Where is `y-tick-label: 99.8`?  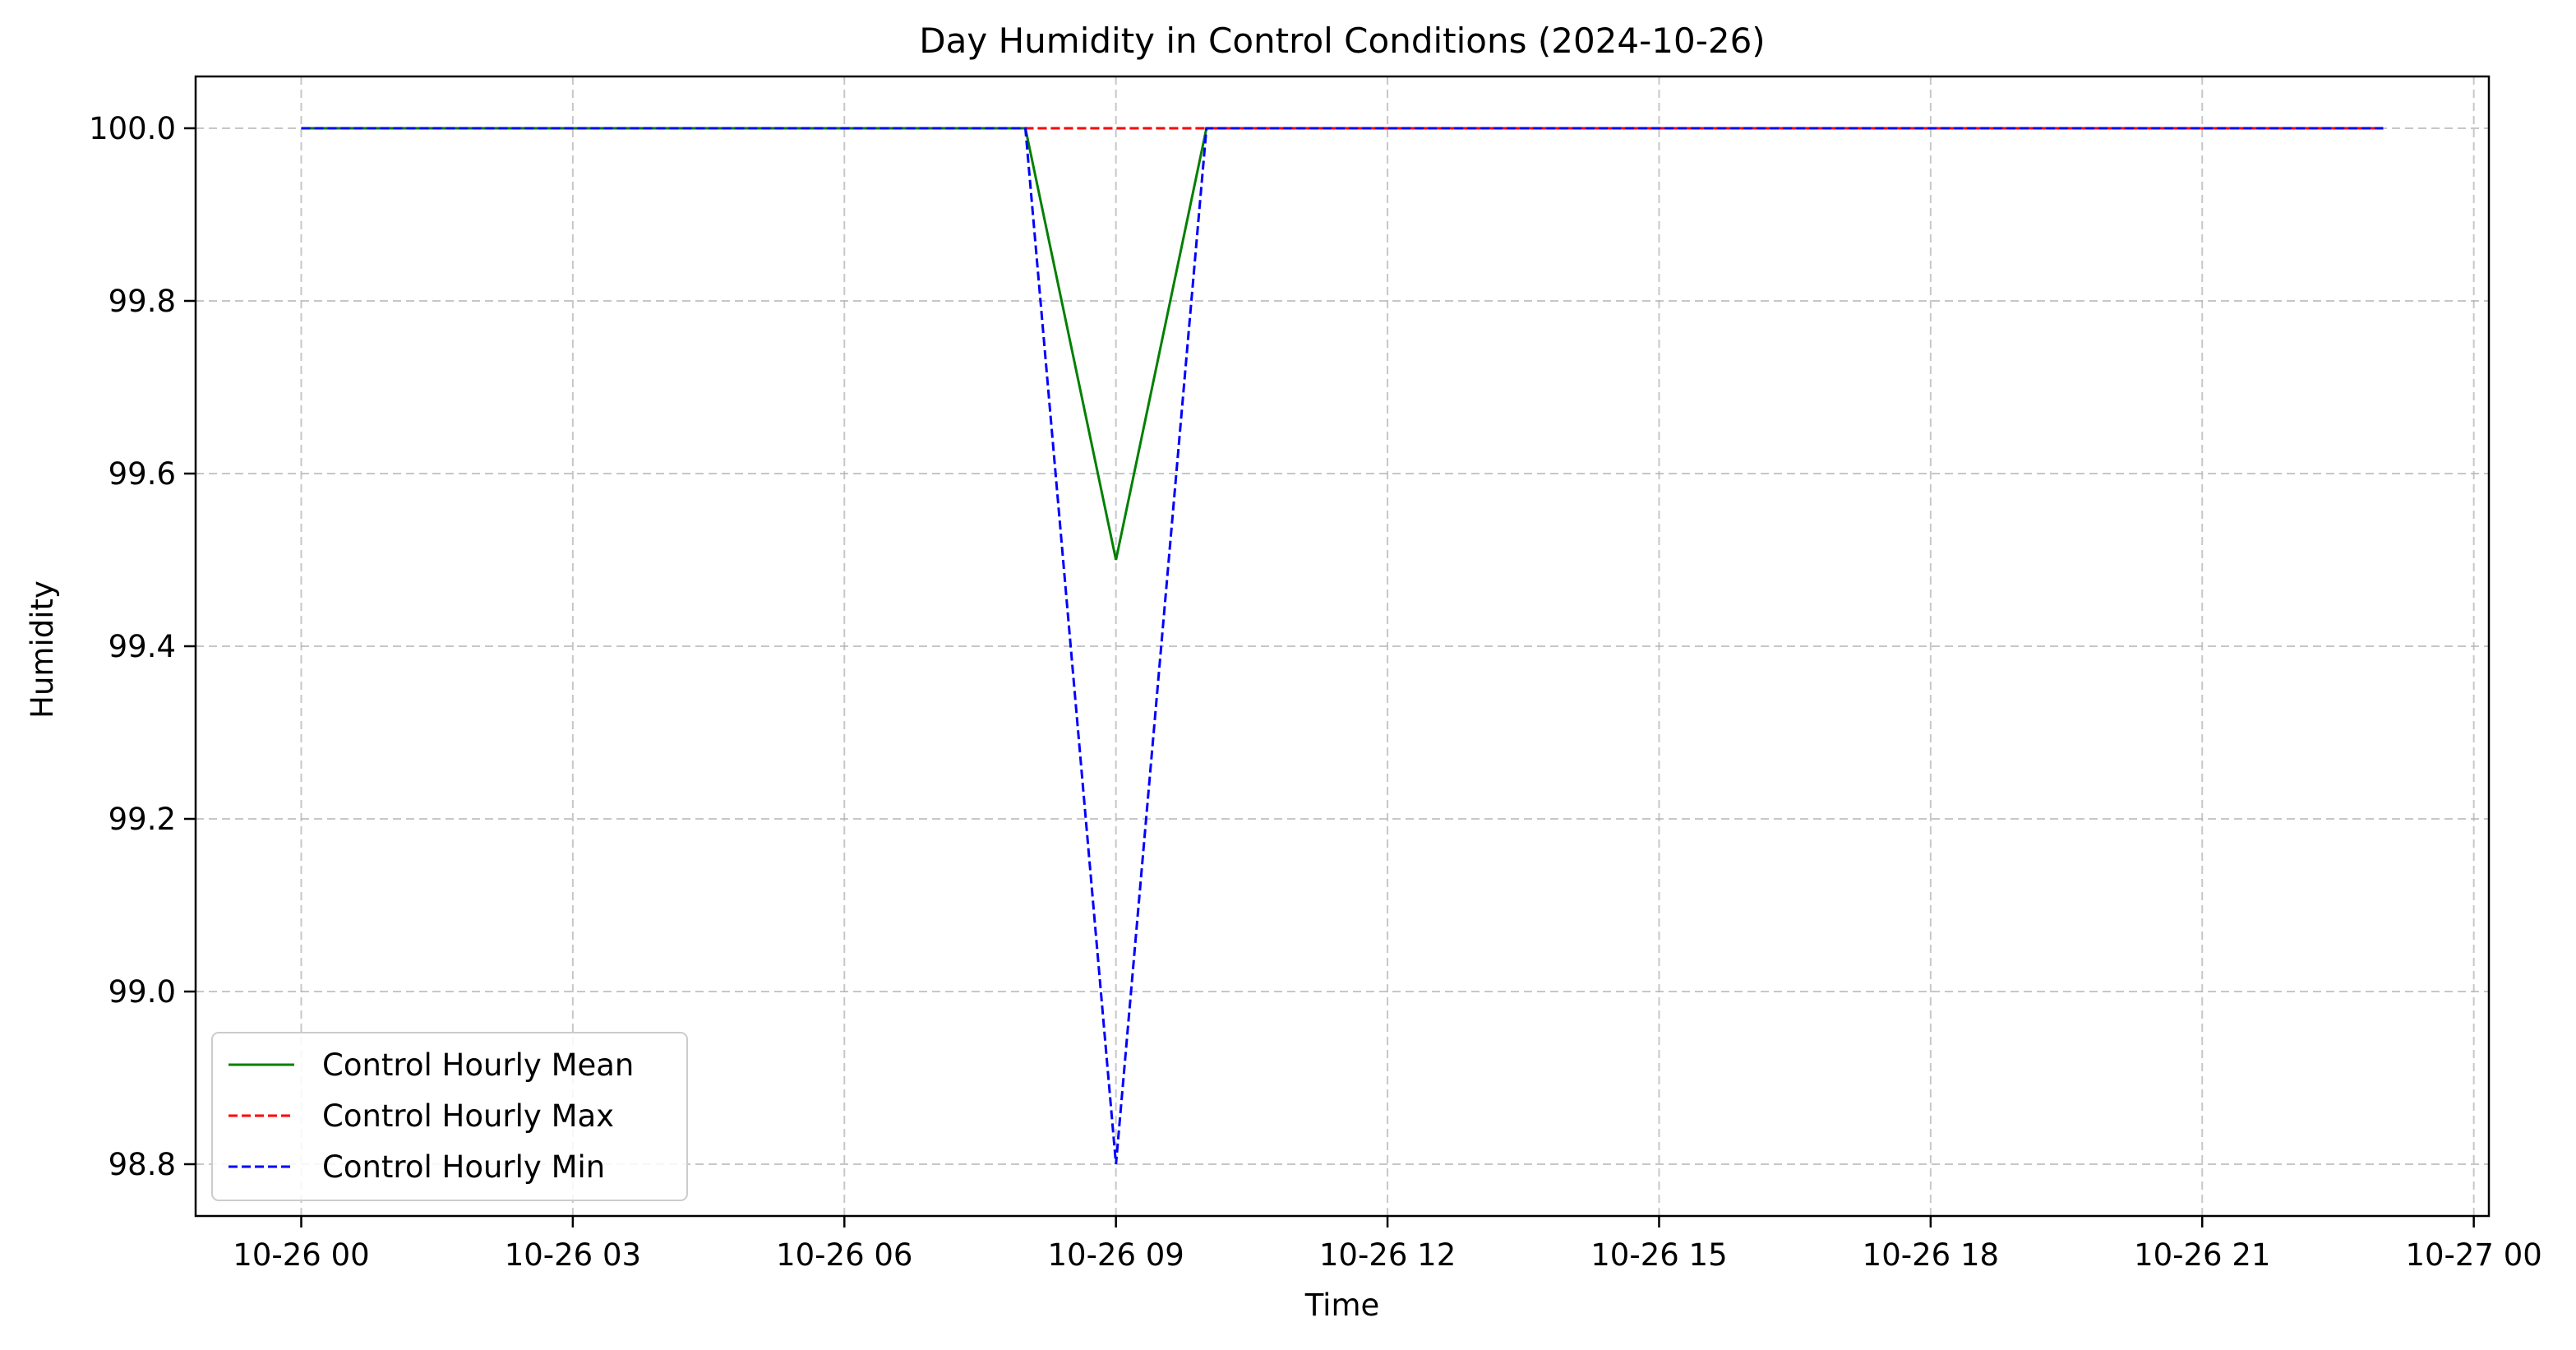
y-tick-label: 99.8 is located at coordinates (142, 301).